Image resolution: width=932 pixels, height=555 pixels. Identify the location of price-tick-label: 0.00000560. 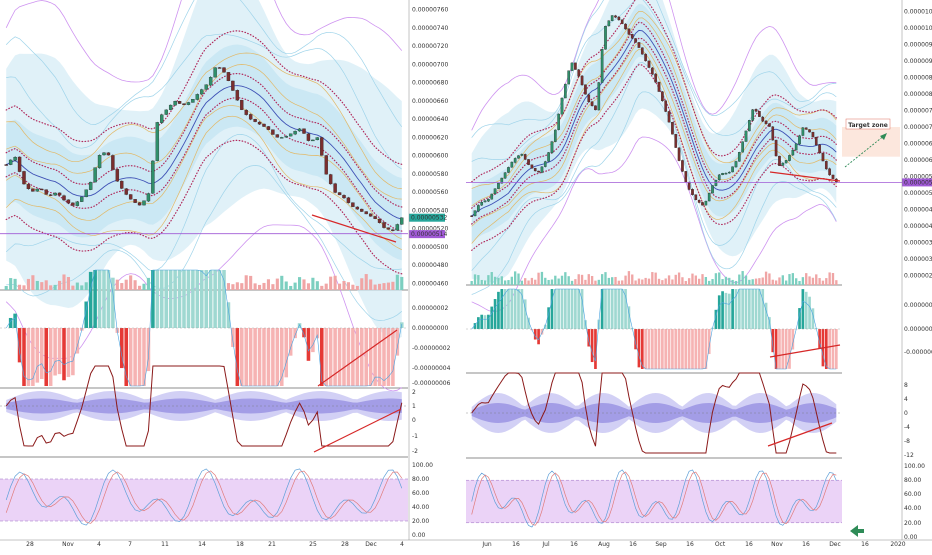
(430, 192).